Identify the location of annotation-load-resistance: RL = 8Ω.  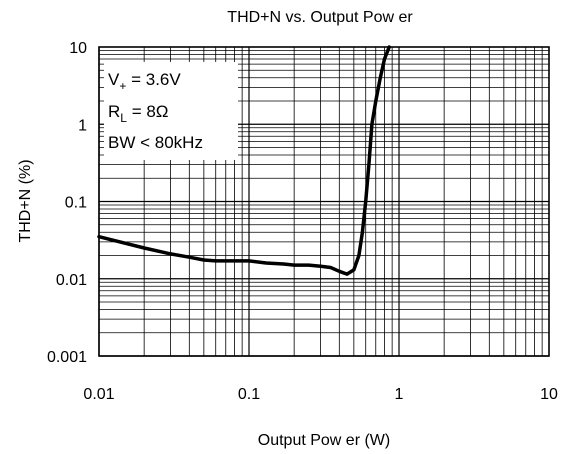
(138, 113).